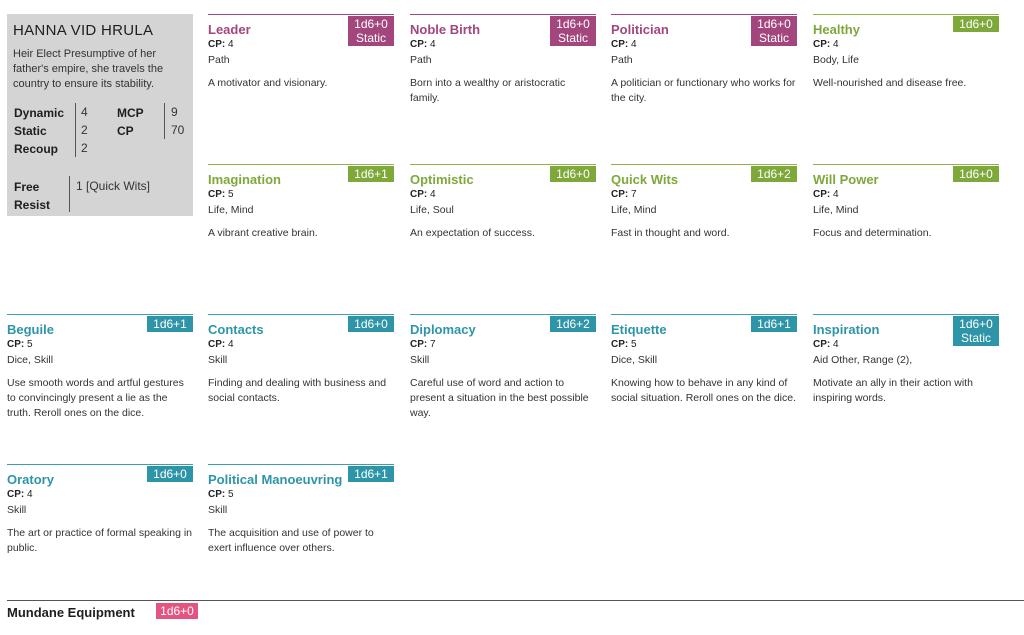 The image size is (1024, 635). What do you see at coordinates (125, 131) in the screenshot?
I see `cp-label: CP` at bounding box center [125, 131].